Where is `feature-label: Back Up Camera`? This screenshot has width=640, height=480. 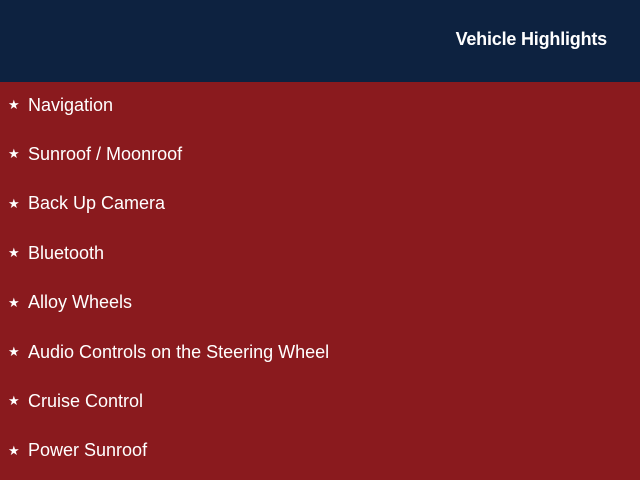 feature-label: Back Up Camera is located at coordinates (97, 203).